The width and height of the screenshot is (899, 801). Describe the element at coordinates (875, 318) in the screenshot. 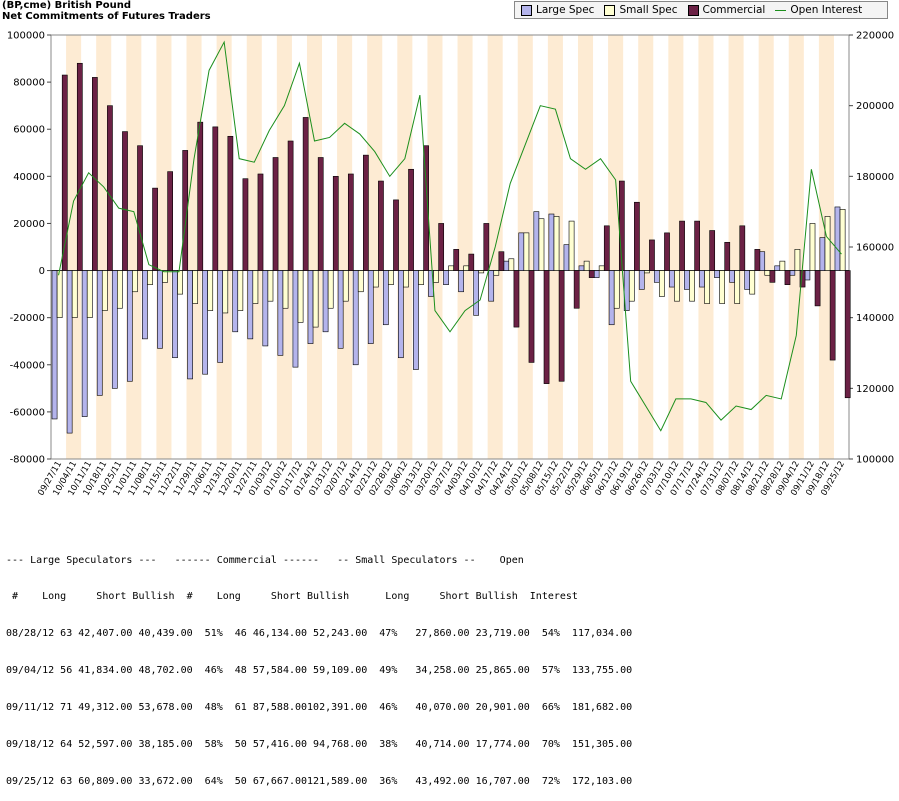

I see `y2-tick-label: 140000` at that location.